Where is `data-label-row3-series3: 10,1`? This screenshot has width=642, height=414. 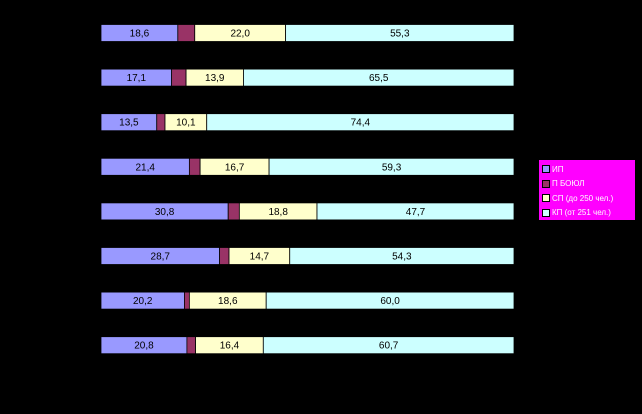
data-label-row3-series3: 10,1 is located at coordinates (186, 123).